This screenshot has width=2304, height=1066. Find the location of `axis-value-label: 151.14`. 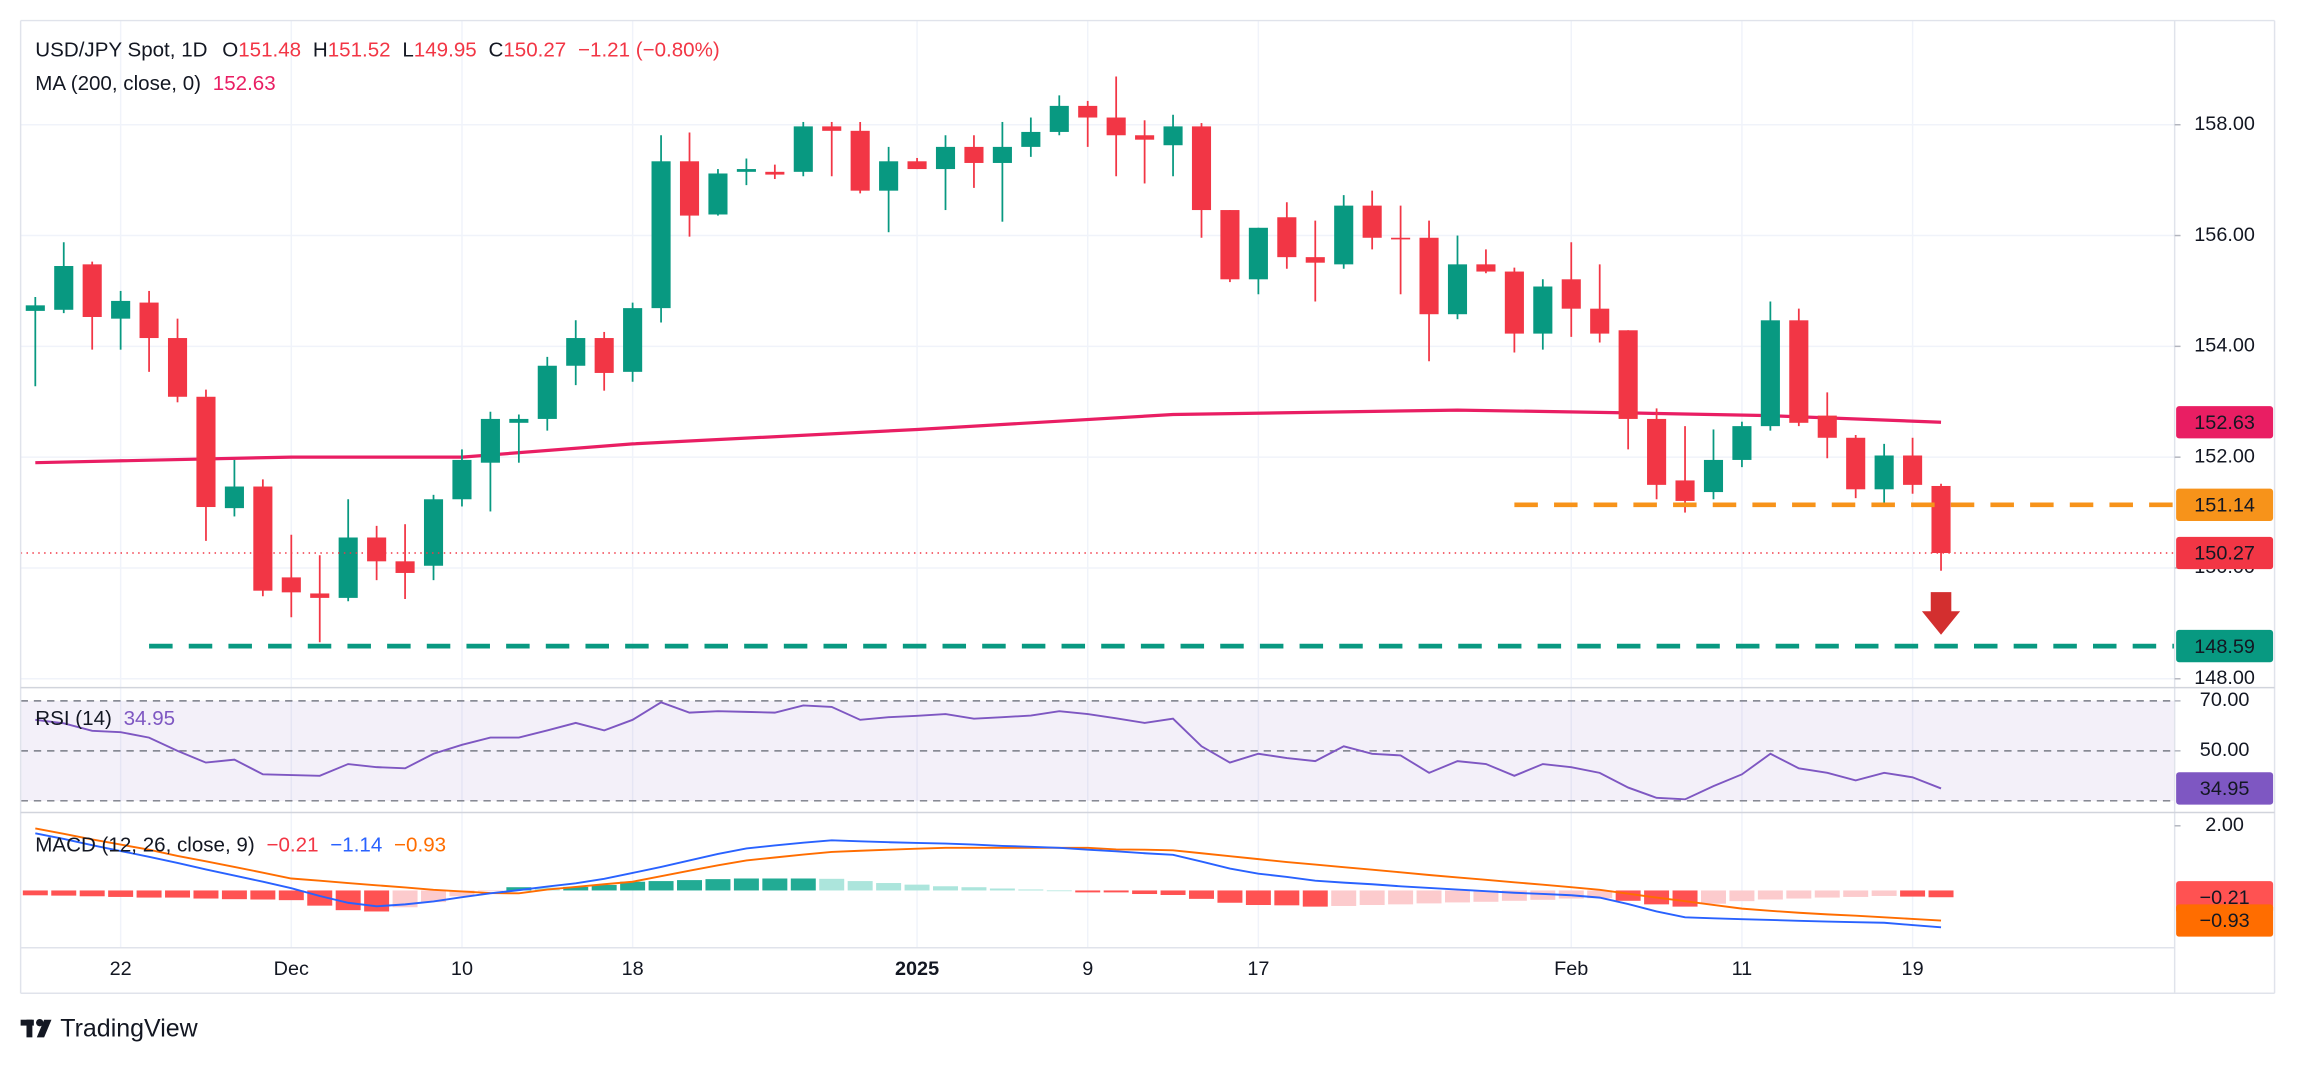

axis-value-label: 151.14 is located at coordinates (2224, 506).